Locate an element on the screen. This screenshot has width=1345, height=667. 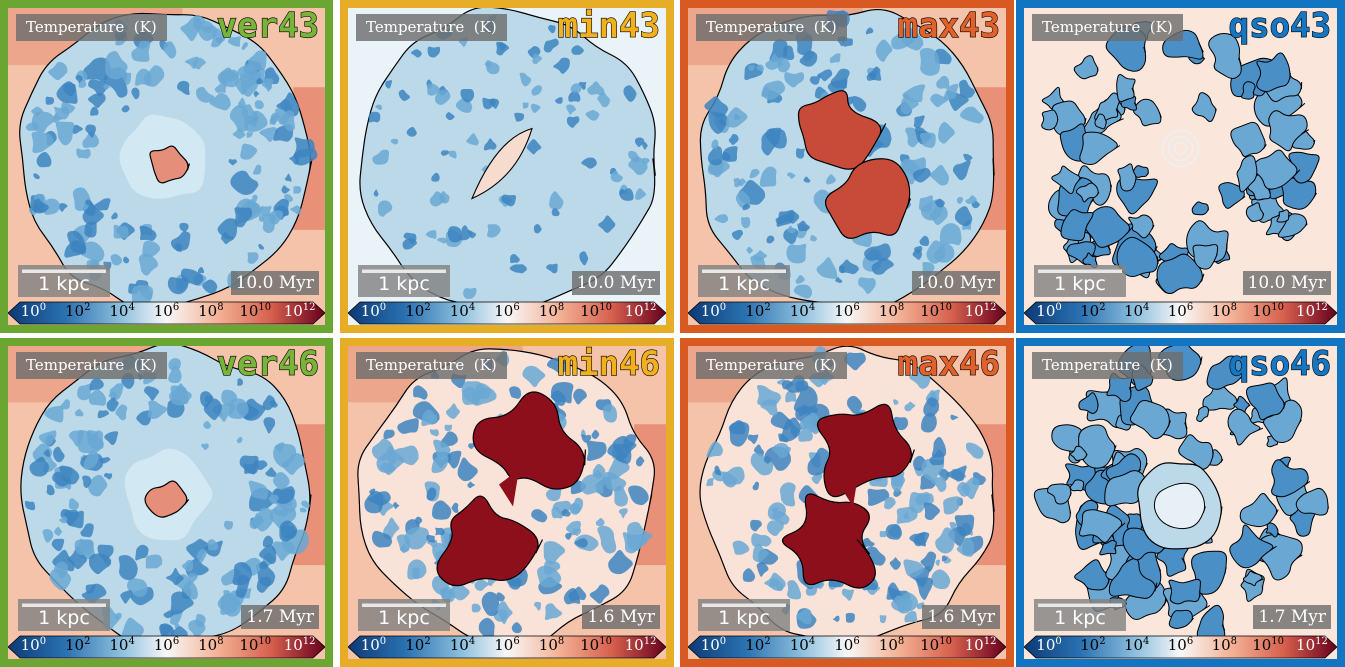
run-name: min46 is located at coordinates (609, 364).